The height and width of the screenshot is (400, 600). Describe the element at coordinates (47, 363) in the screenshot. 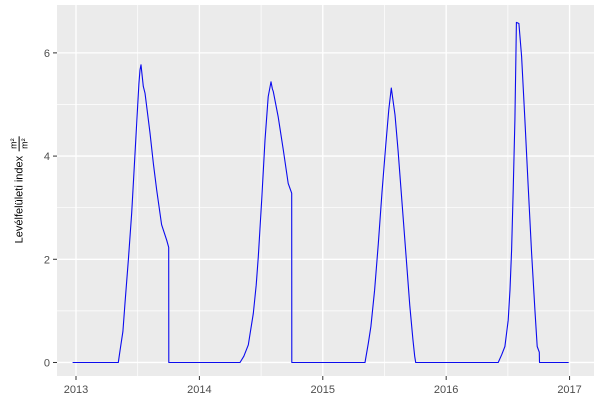

I see `y-tick-label: 0` at that location.